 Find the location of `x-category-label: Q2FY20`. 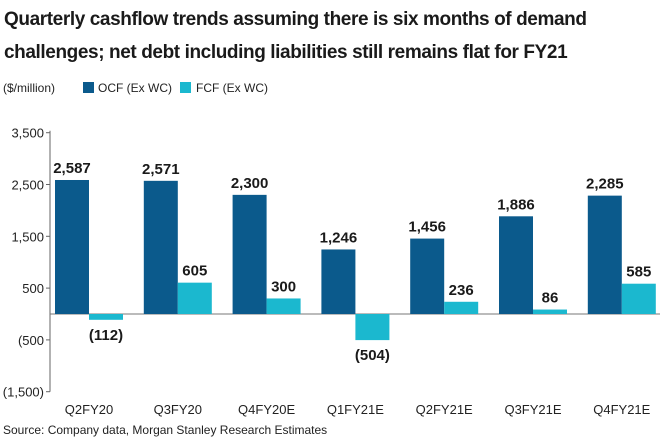

x-category-label: Q2FY20 is located at coordinates (89, 409).